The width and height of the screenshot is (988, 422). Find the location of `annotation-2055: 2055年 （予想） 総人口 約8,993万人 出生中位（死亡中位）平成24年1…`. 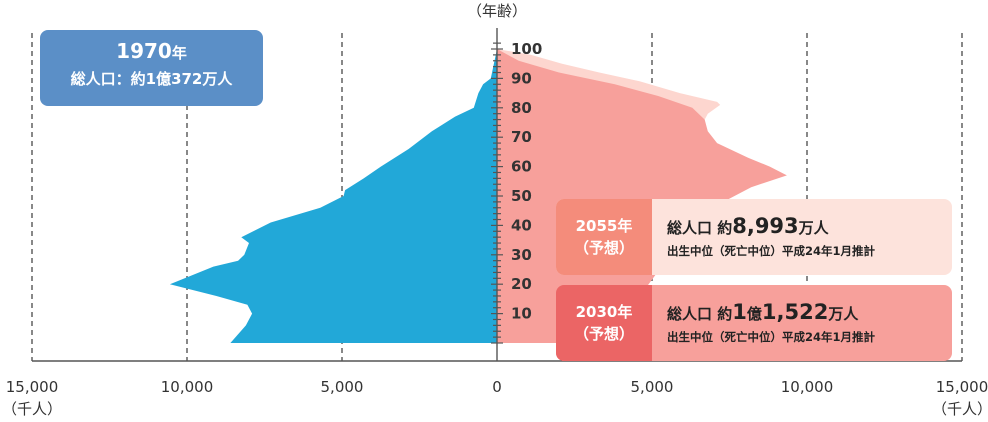

annotation-2055: 2055年 （予想） 総人口 約8,993万人 出生中位（死亡中位）平成24年1… is located at coordinates (754, 237).